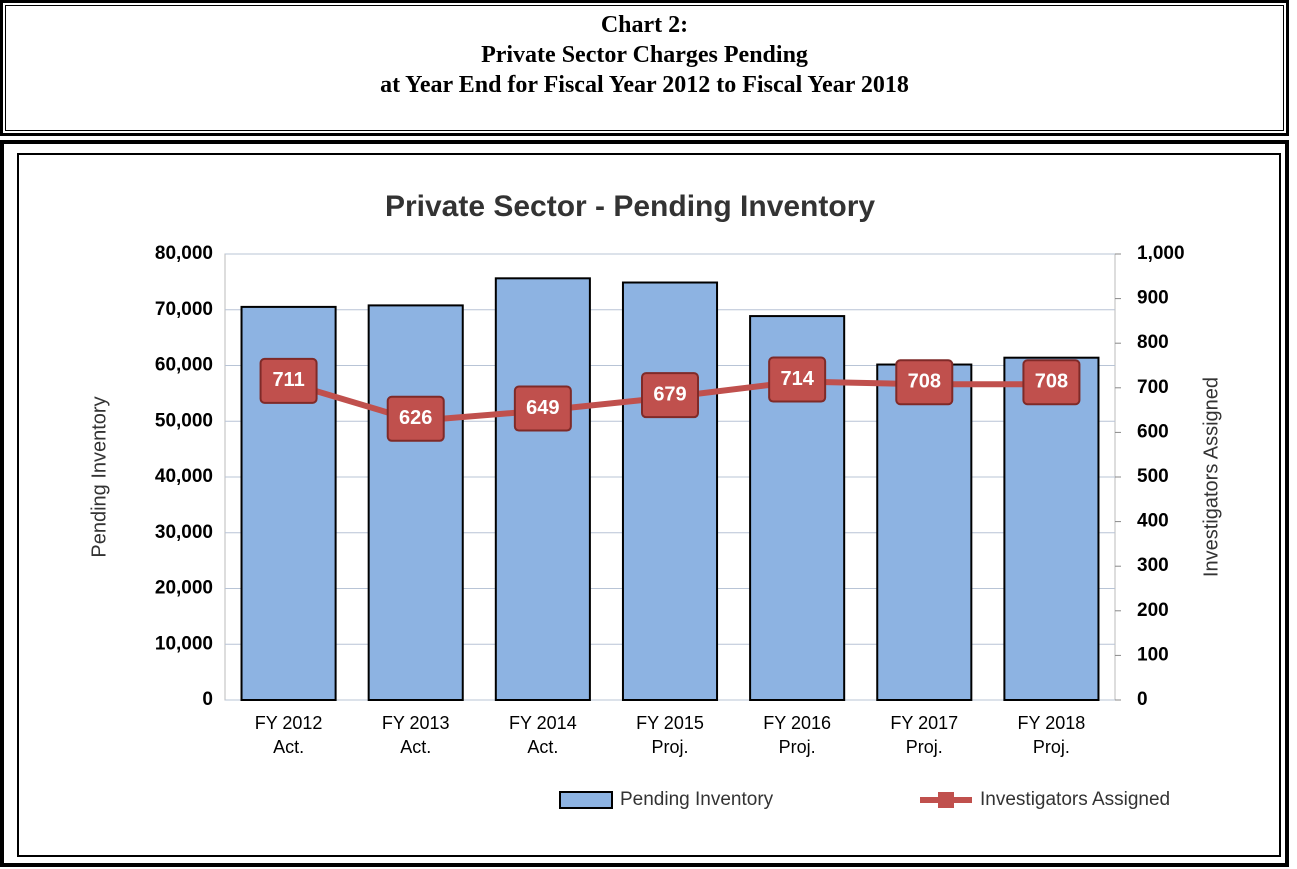  What do you see at coordinates (1075, 799) in the screenshot?
I see `legend-label: Investigators Assigned` at bounding box center [1075, 799].